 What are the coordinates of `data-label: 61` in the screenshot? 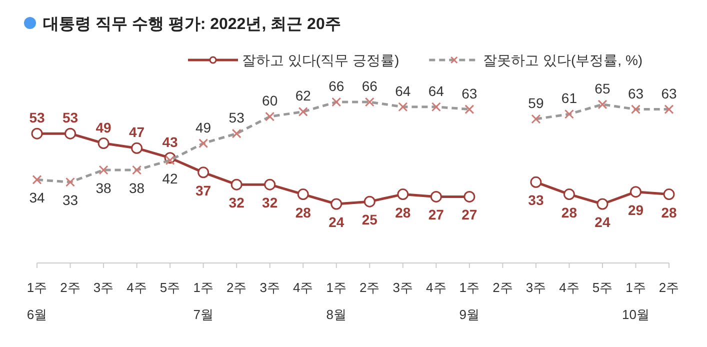 It's located at (569, 98).